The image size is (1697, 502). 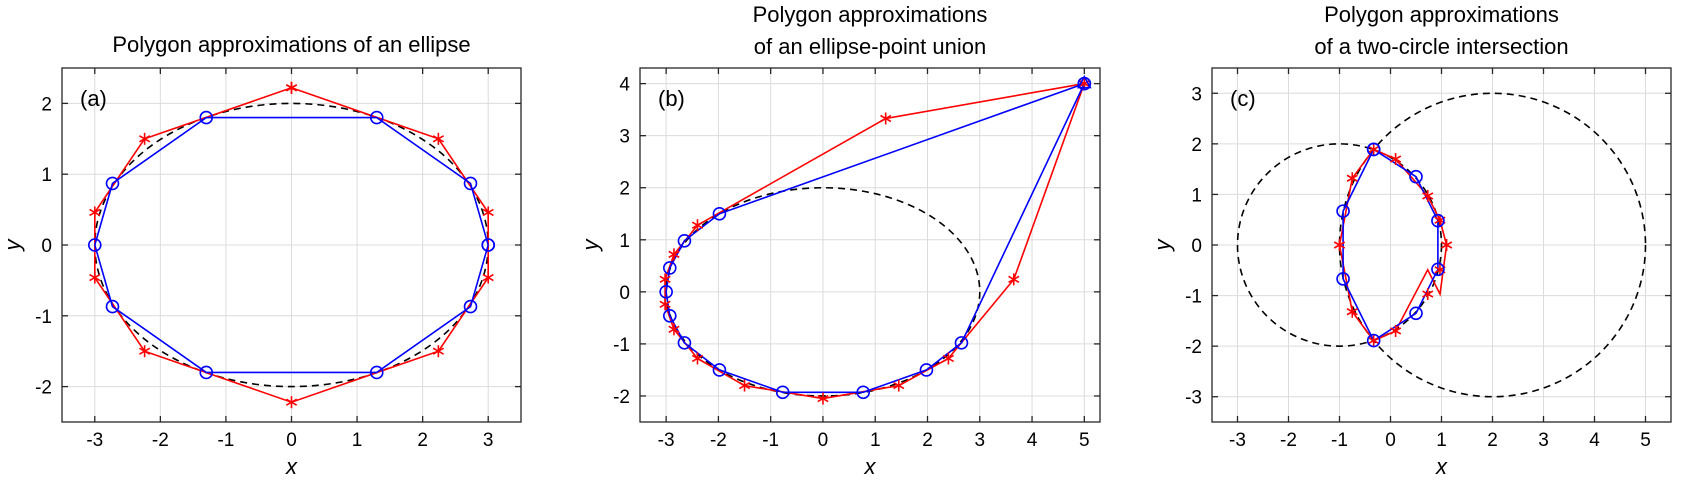 What do you see at coordinates (1243, 98) in the screenshot?
I see `panel-label: (c)` at bounding box center [1243, 98].